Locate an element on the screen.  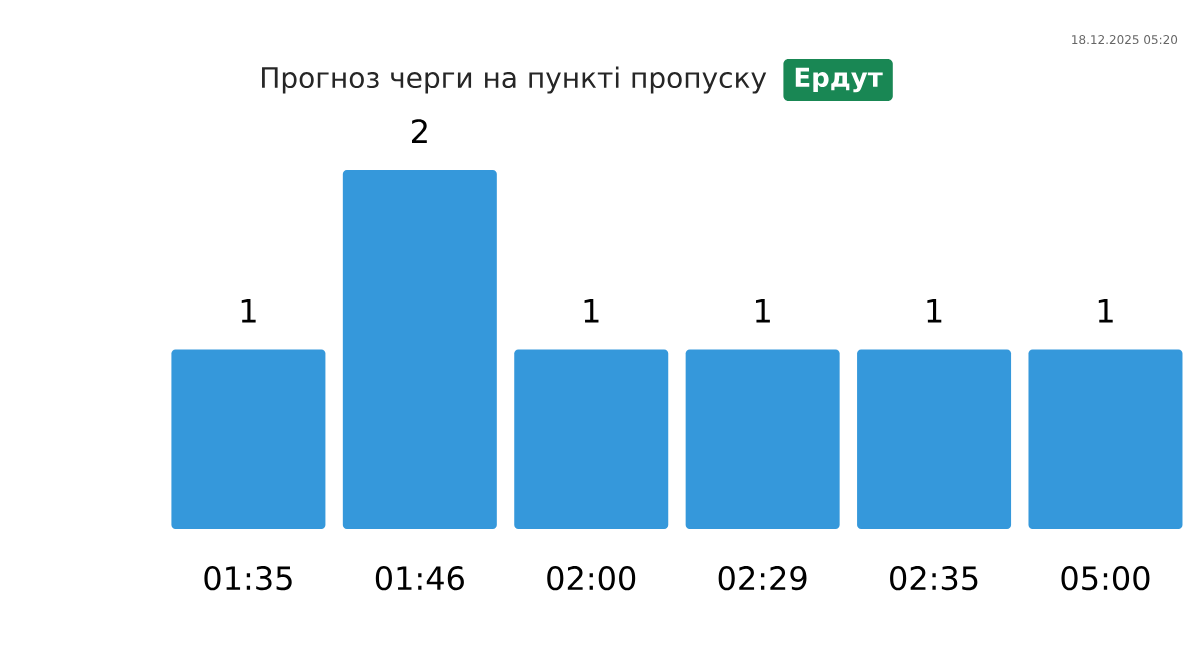
chart-title: Прогноз черги на пункті пропуску is located at coordinates (514, 80).